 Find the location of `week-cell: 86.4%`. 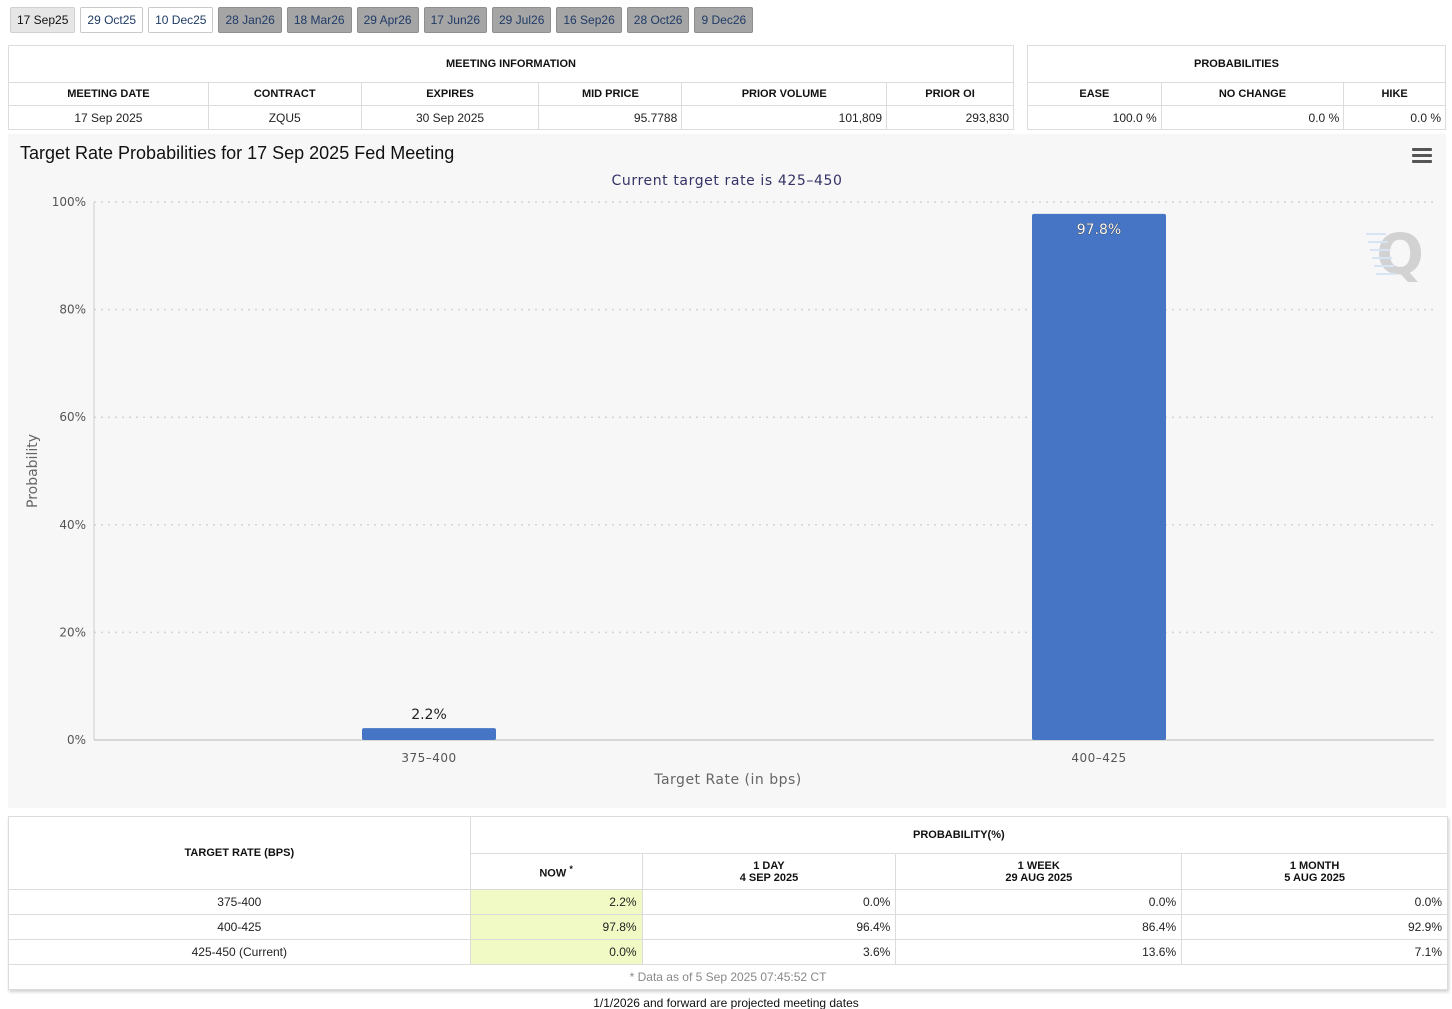

week-cell: 86.4% is located at coordinates (1039, 927).